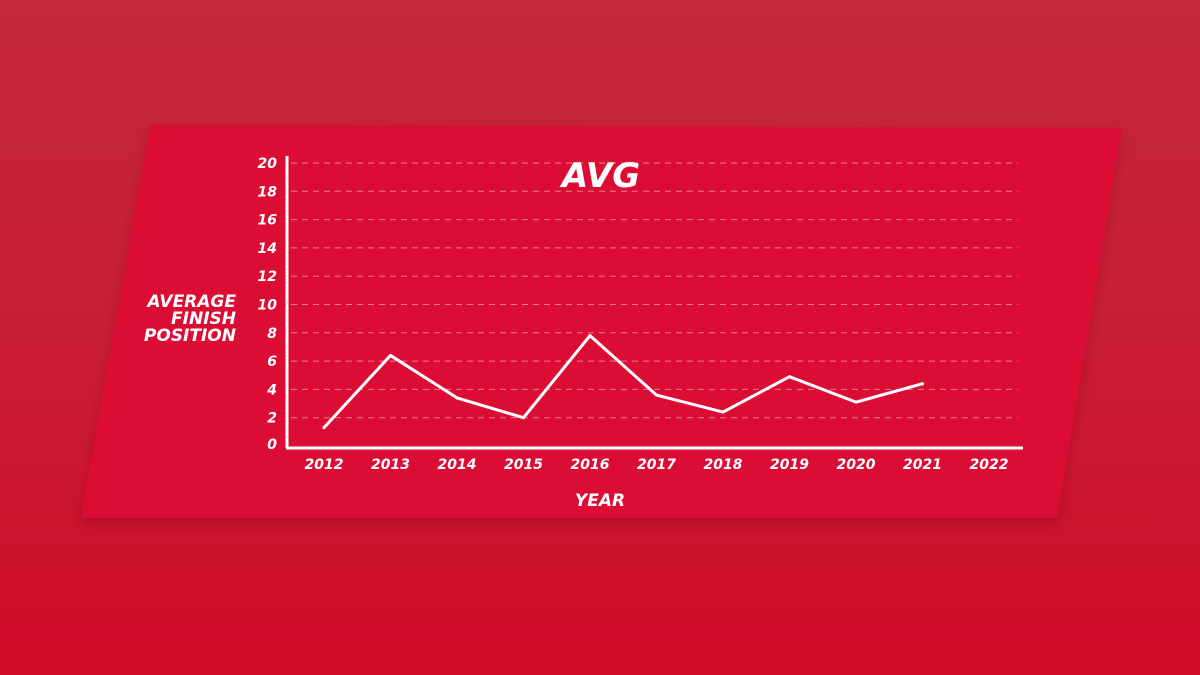 The width and height of the screenshot is (1200, 675). What do you see at coordinates (390, 465) in the screenshot?
I see `x-tick-label: 2013` at bounding box center [390, 465].